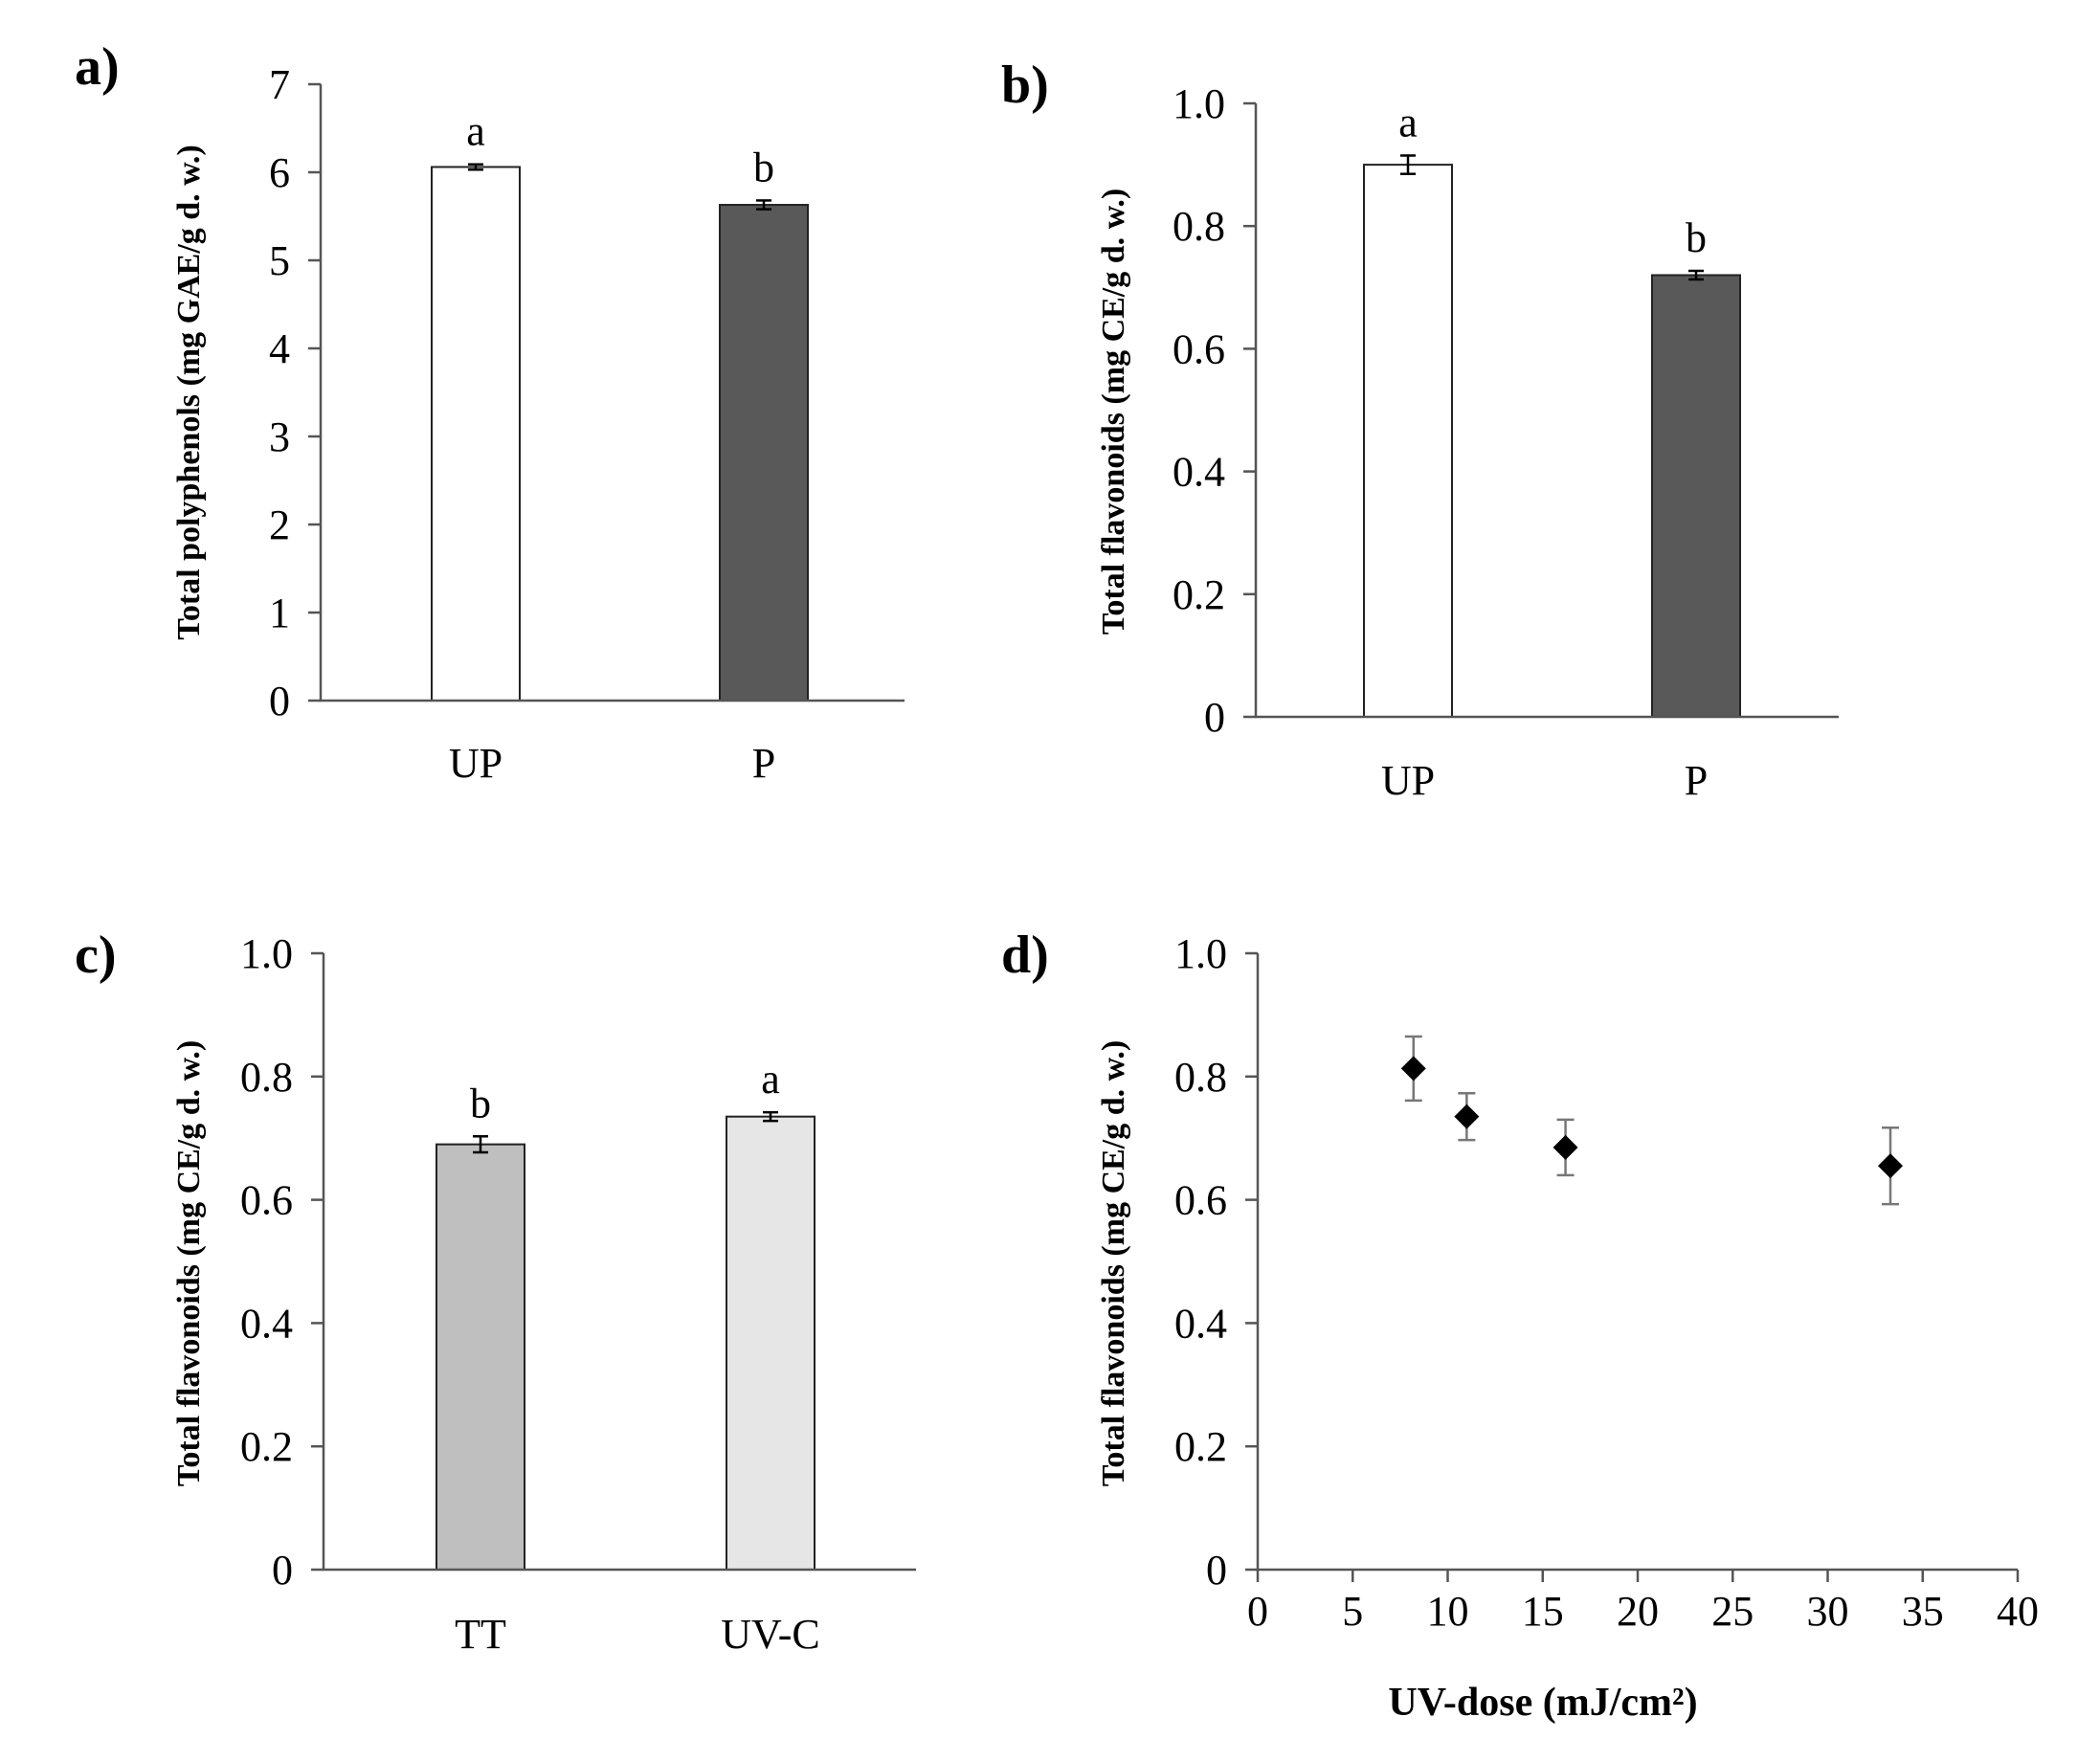 The image size is (2100, 1740). What do you see at coordinates (620, 405) in the screenshot?
I see `panel-a-bars: ab` at bounding box center [620, 405].